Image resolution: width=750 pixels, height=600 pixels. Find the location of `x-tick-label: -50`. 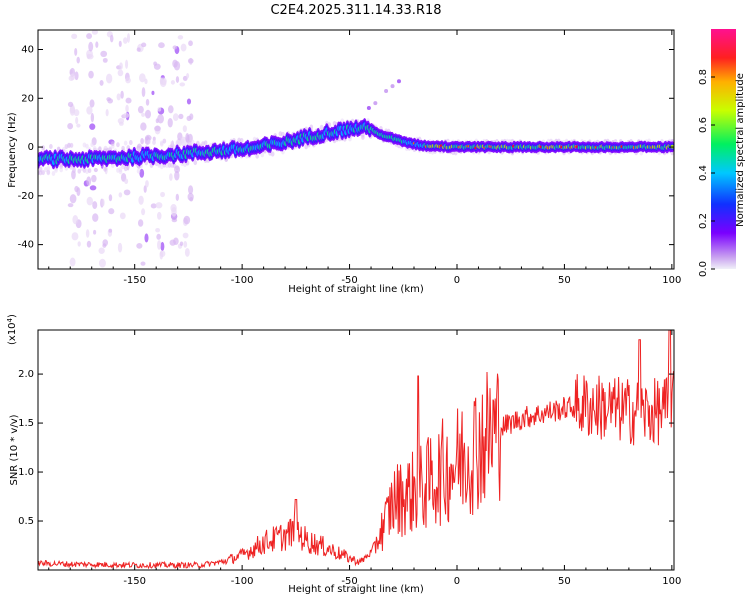

x-tick-label: -50 is located at coordinates (349, 581).